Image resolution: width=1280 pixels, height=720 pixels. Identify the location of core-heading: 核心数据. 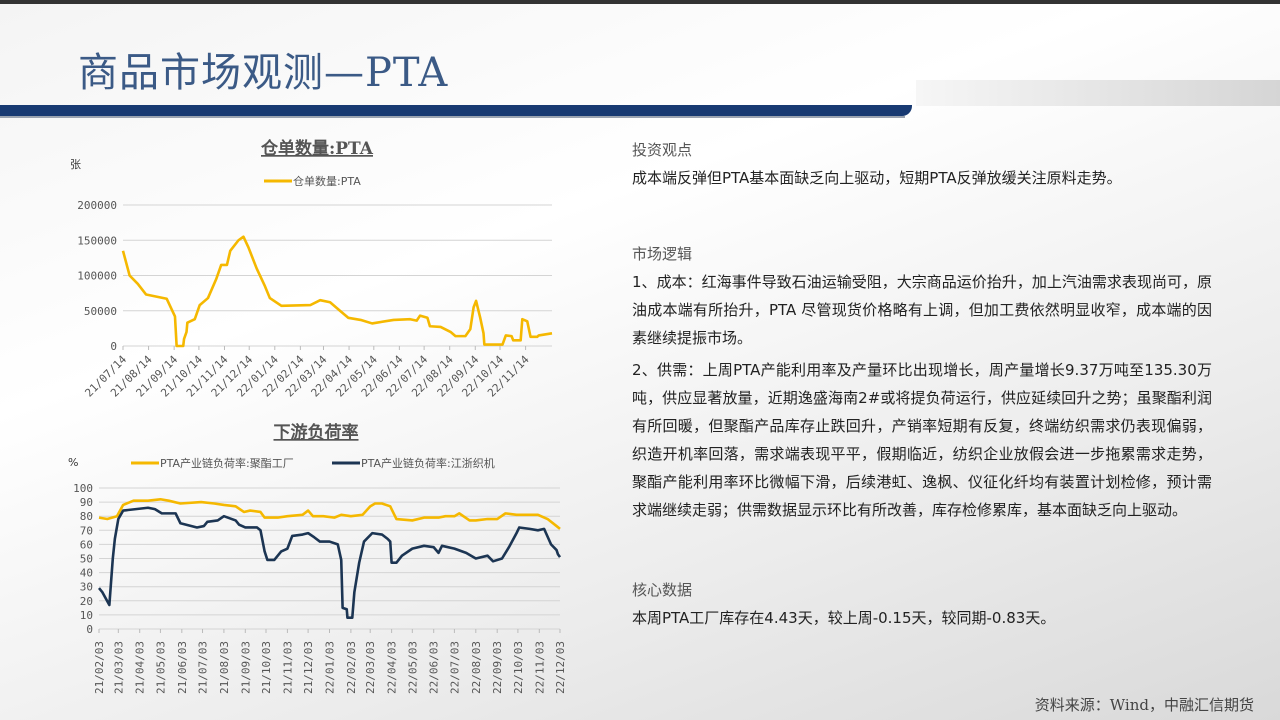
(662, 590).